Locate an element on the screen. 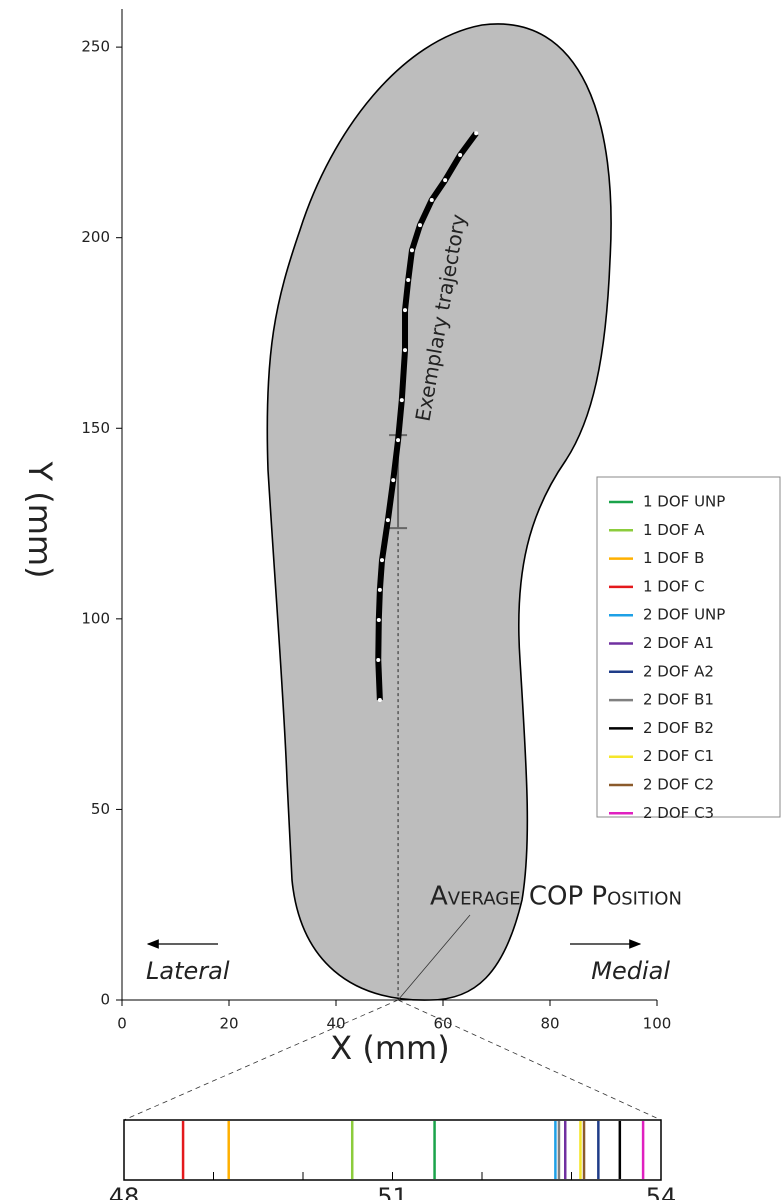 This screenshot has height=1200, width=781. y-axis-label: Y (mm) is located at coordinates (40, 519).